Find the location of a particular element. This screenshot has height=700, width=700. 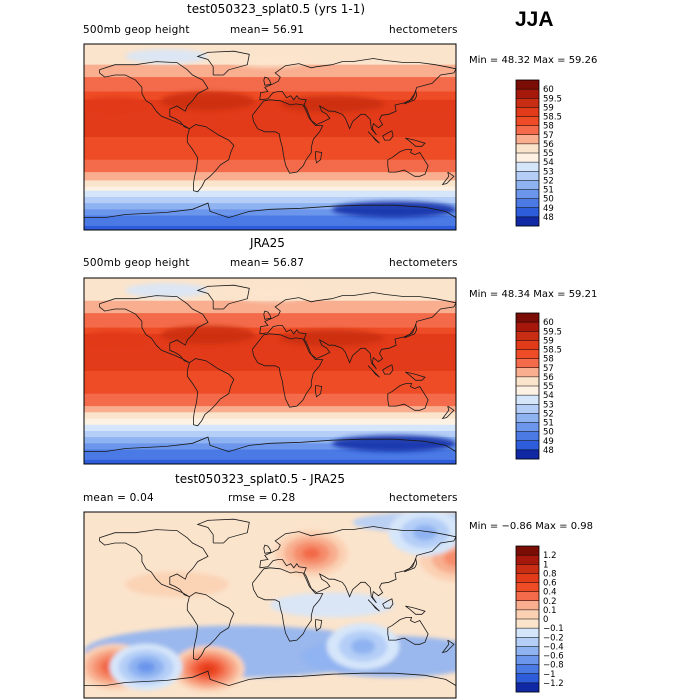

panel-2-title: JRA25 is located at coordinates (267, 243).